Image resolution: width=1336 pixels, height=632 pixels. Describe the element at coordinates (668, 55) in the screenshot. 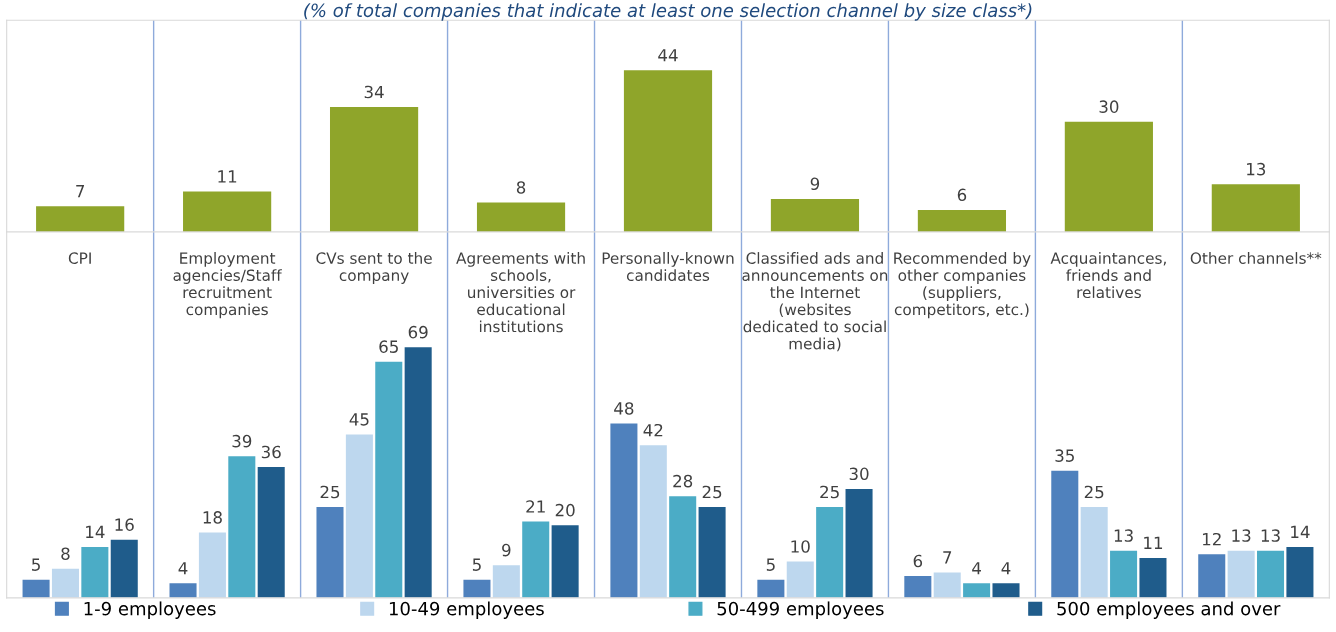

I see `data-label: 44` at that location.